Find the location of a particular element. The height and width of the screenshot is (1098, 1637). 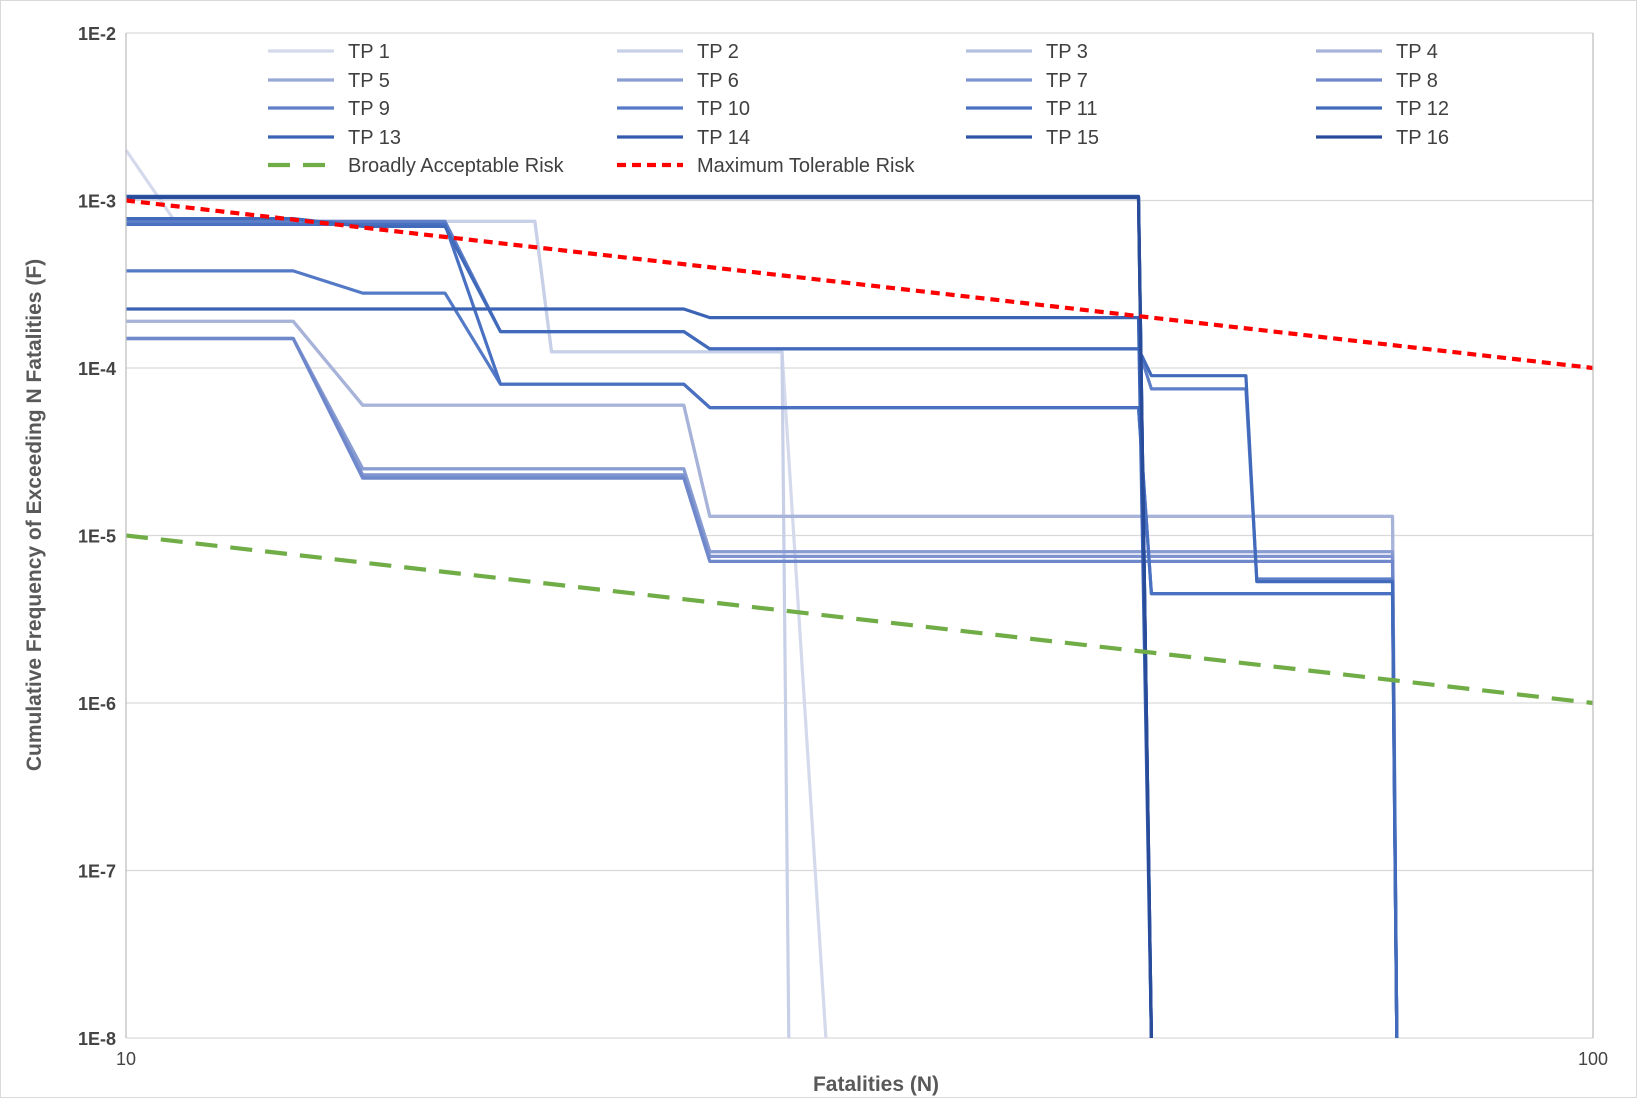

legend-item-tp-1: TP 1 is located at coordinates (329, 52).